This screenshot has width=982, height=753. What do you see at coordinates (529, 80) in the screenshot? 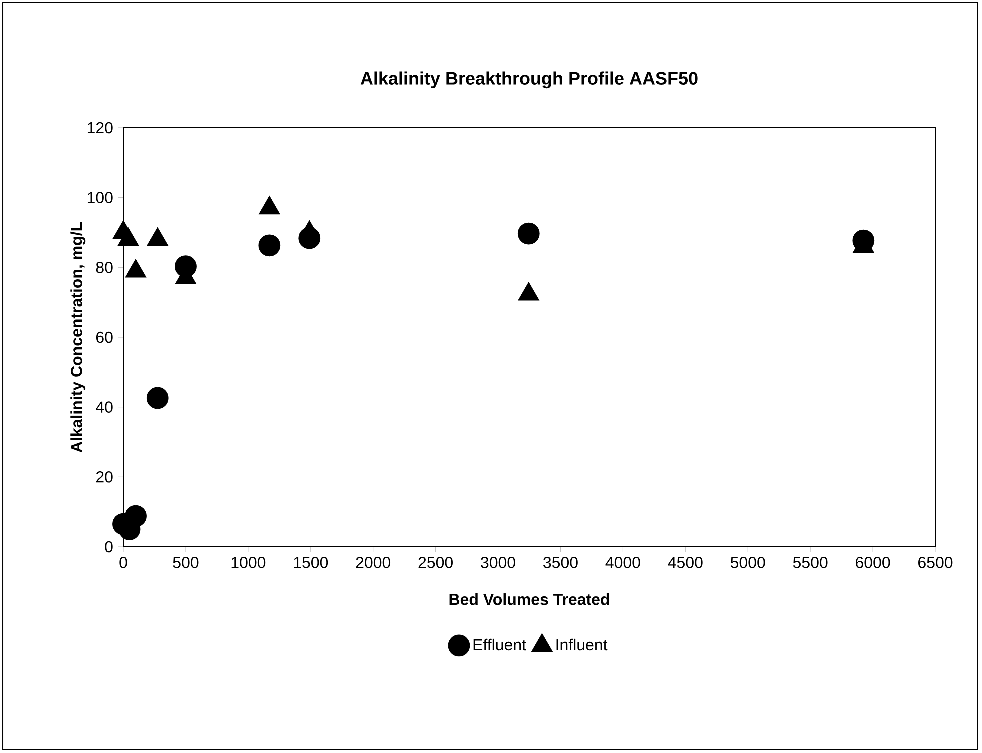
I see `chart-title: Alkalinity Breakthrough Profile AASF50` at bounding box center [529, 80].